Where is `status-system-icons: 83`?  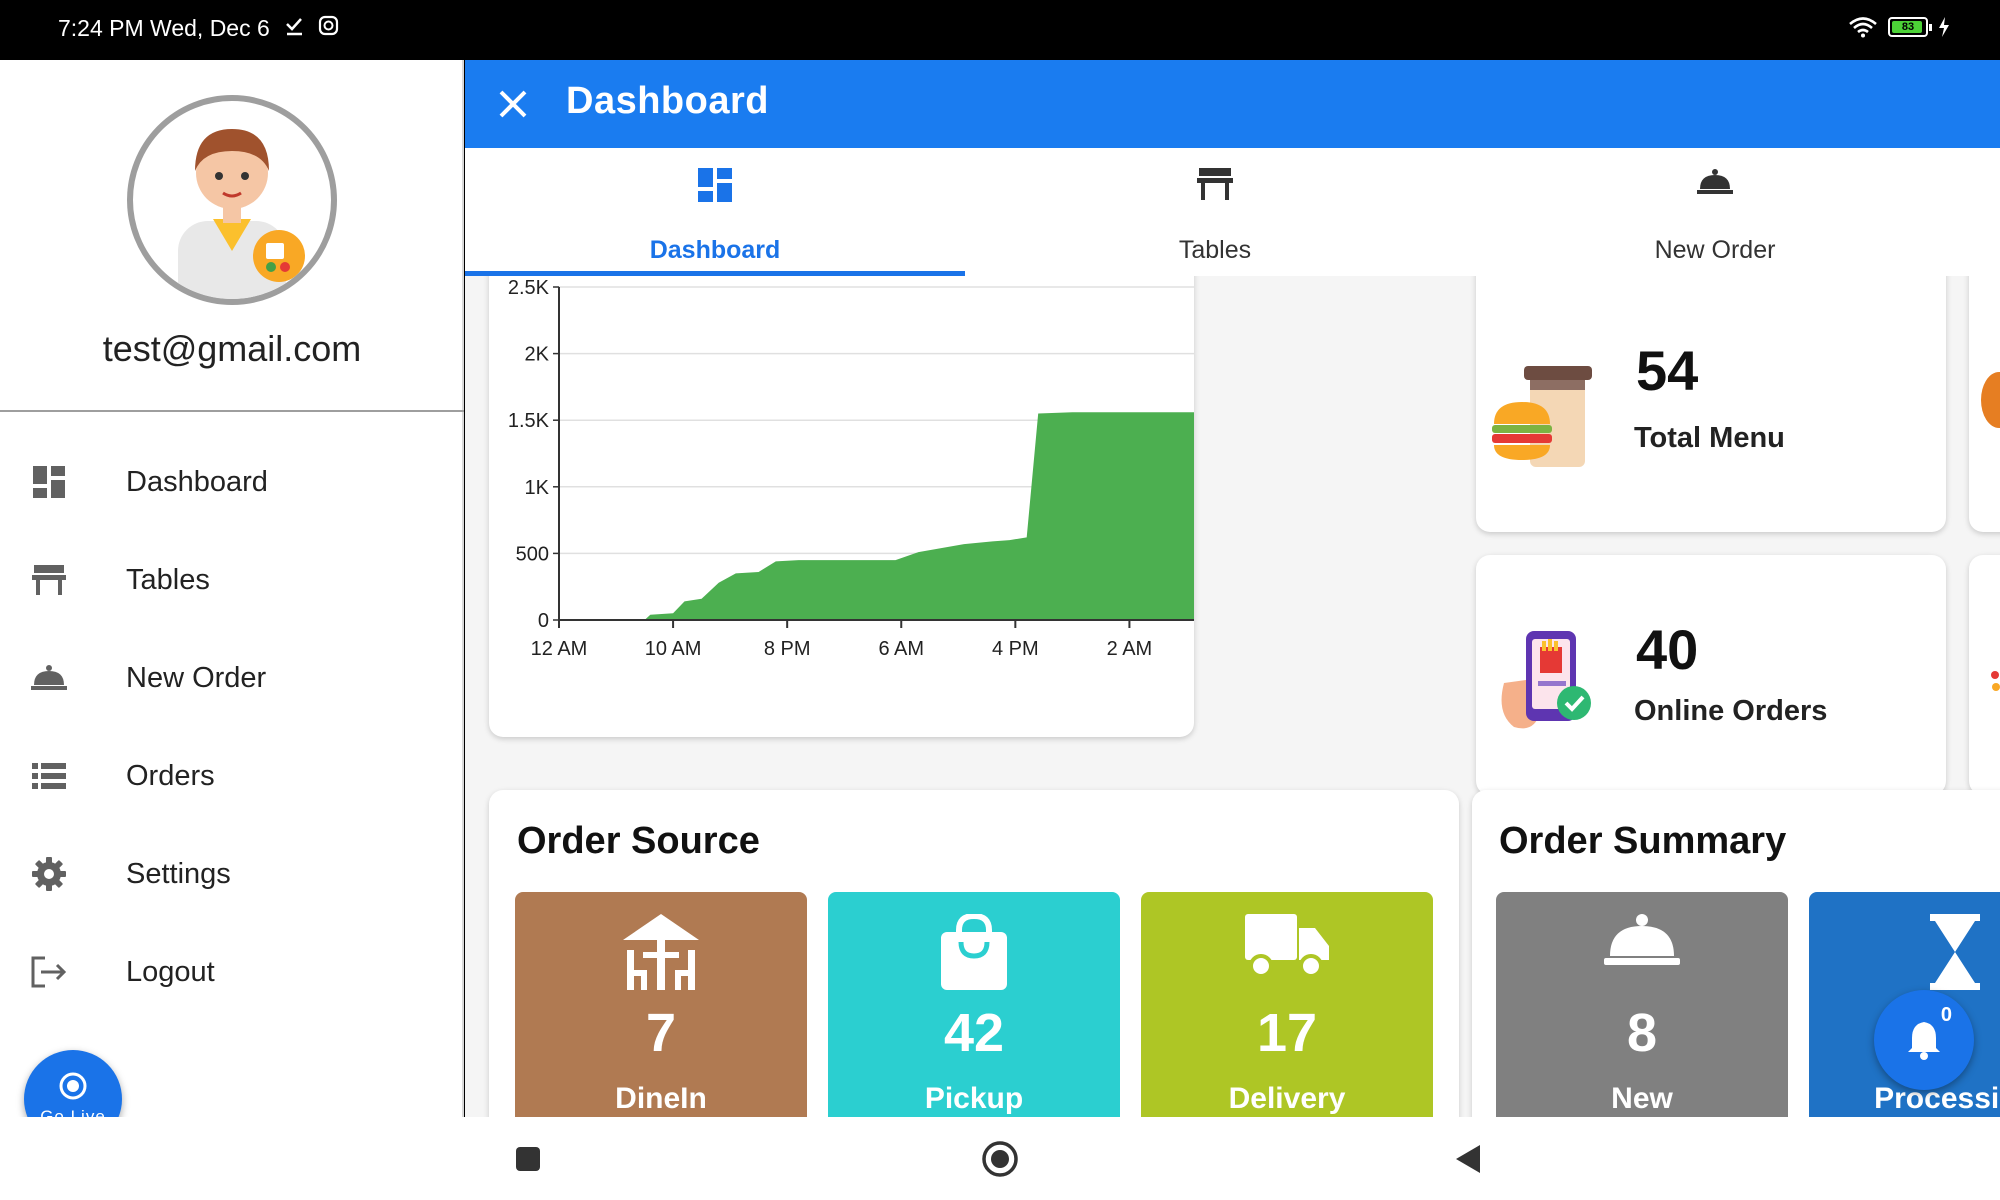
status-system-icons: 83 is located at coordinates (1899, 27).